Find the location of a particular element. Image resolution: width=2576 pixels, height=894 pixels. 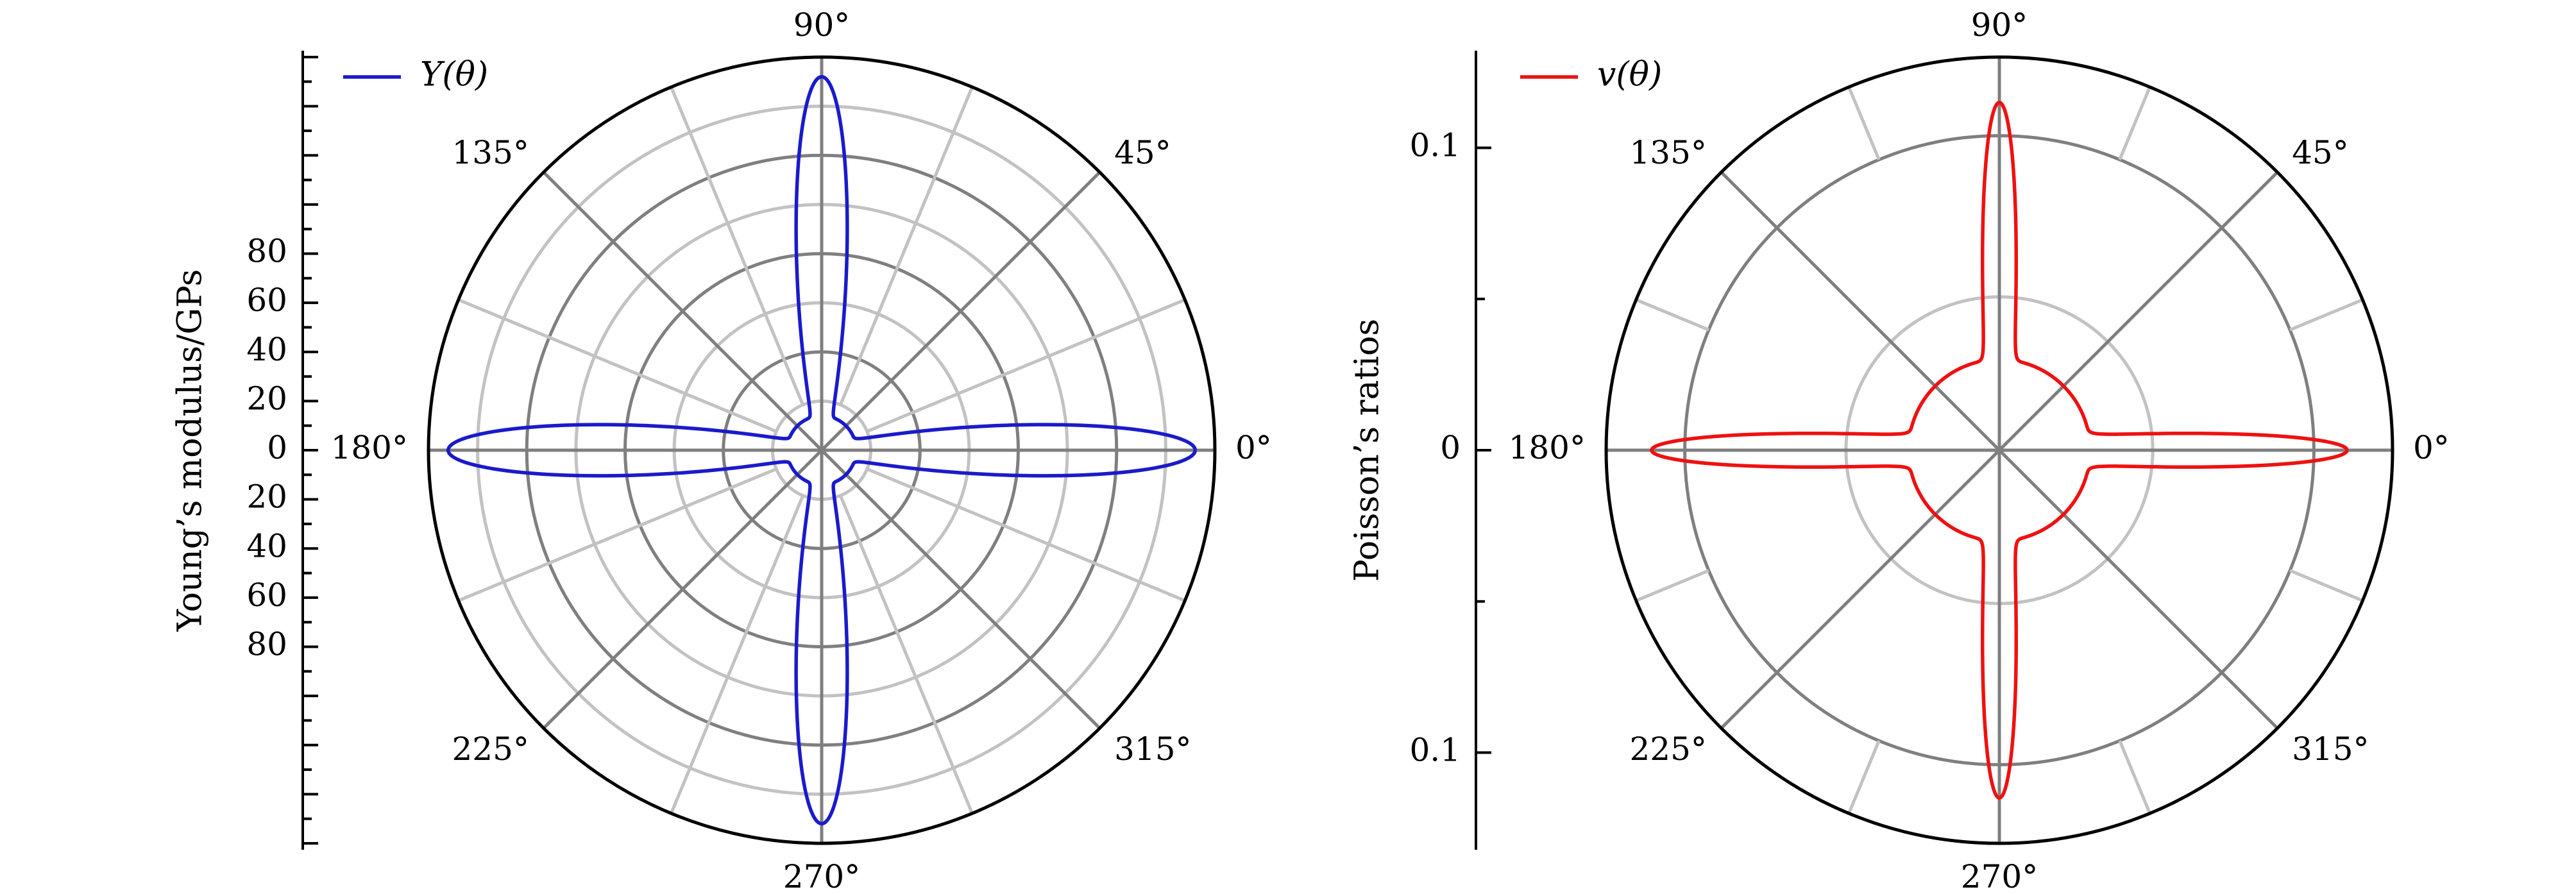

legend-label: Y(θ) is located at coordinates (454, 75).